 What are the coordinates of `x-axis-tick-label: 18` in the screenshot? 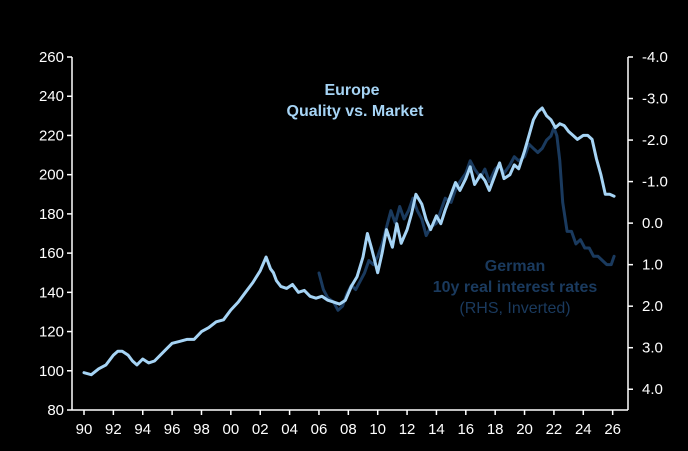 It's located at (495, 429).